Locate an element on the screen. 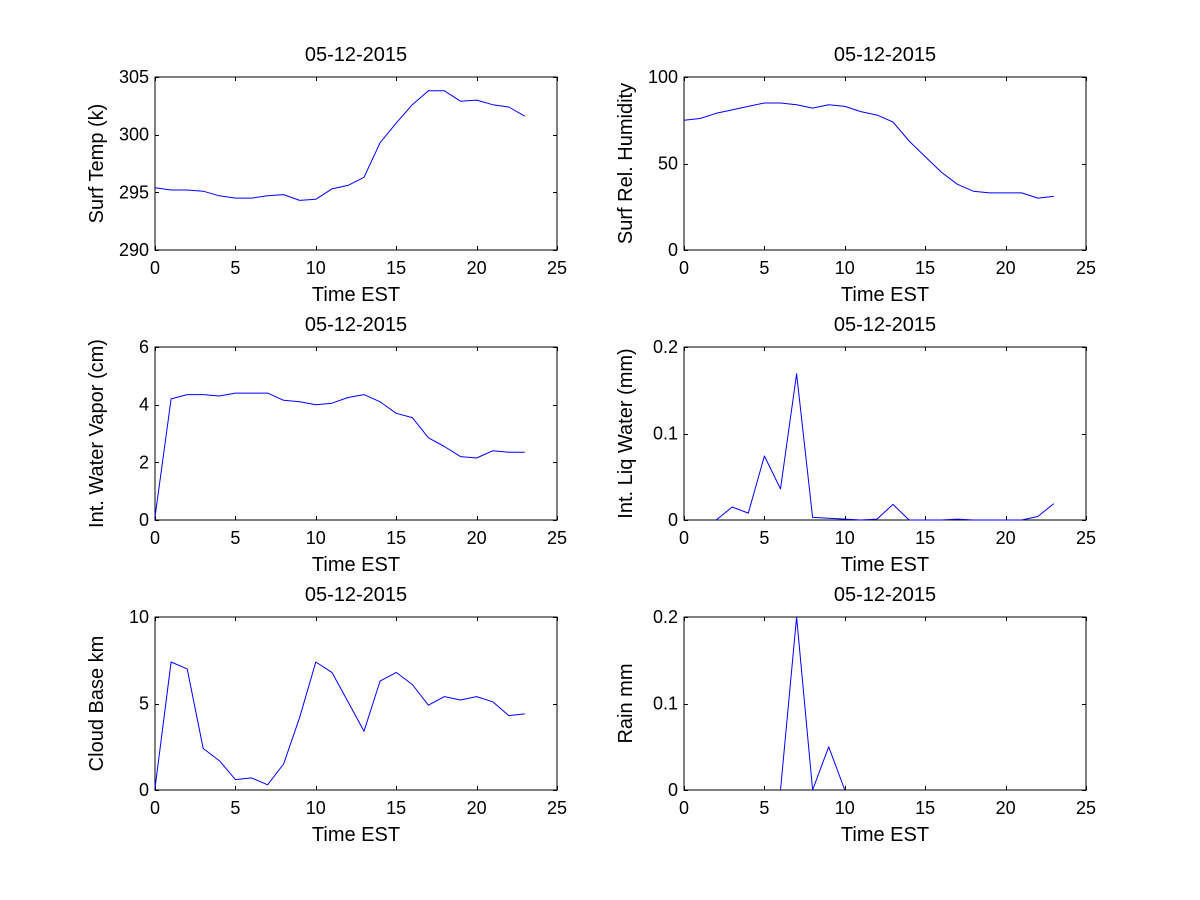 The width and height of the screenshot is (1200, 900). y-tick-label: 5 is located at coordinates (144, 704).